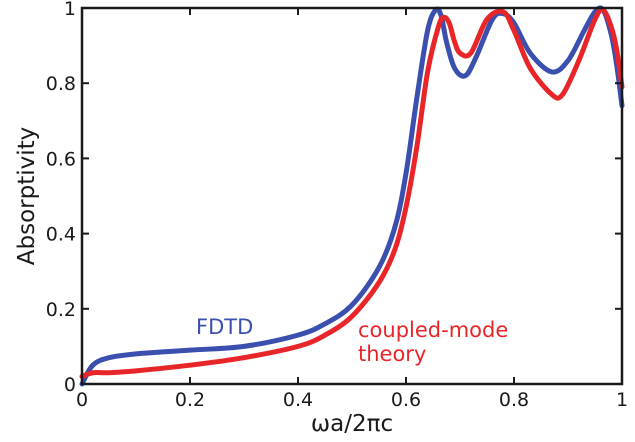  What do you see at coordinates (70, 385) in the screenshot?
I see `y-tick-label: 0` at bounding box center [70, 385].